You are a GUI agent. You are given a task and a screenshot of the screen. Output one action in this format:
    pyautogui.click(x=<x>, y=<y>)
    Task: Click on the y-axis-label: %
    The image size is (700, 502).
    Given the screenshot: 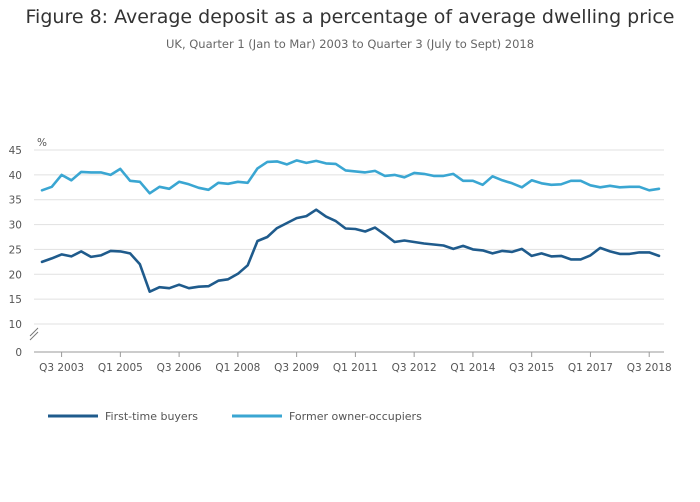 What is the action you would take?
    pyautogui.click(x=42, y=143)
    